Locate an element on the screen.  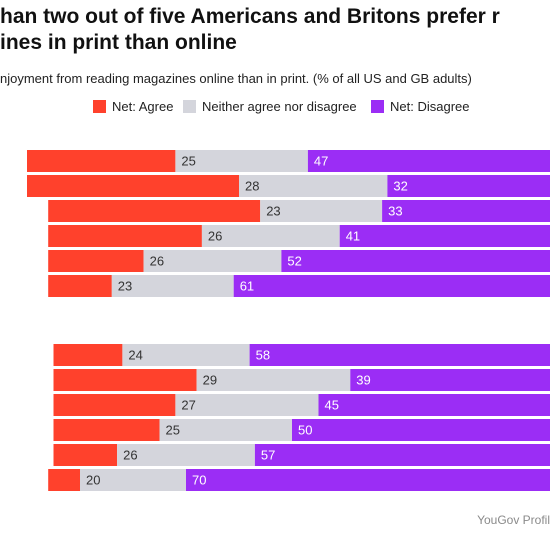
data-label-neutral-row-8: 29 is located at coordinates (210, 380).